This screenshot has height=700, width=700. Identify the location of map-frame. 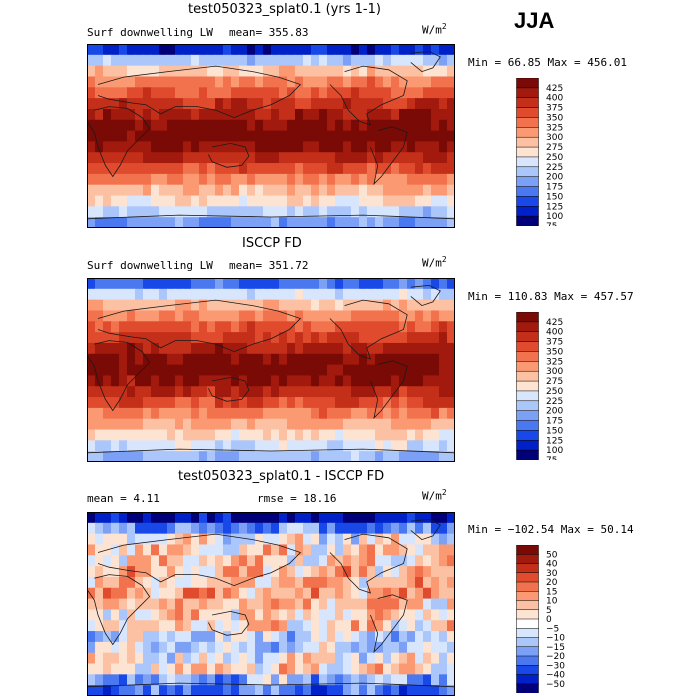
(271, 370).